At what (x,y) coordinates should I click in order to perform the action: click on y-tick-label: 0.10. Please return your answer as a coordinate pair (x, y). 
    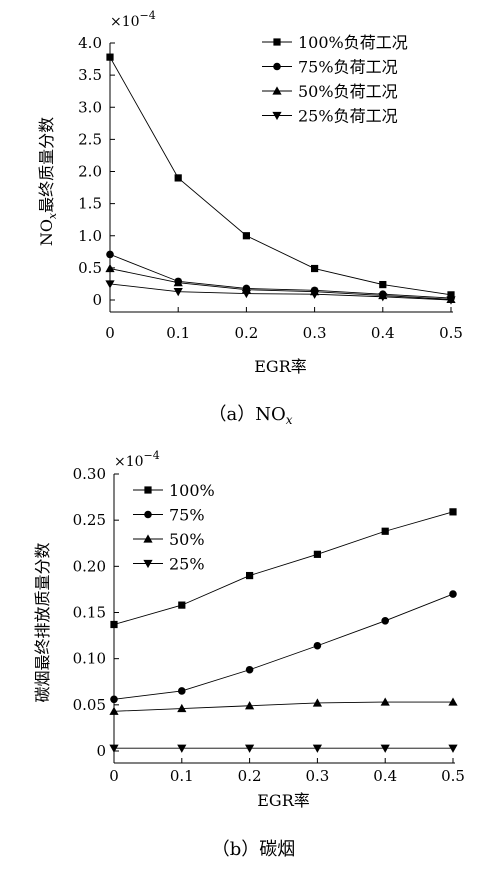
    Looking at the image, I should click on (89, 659).